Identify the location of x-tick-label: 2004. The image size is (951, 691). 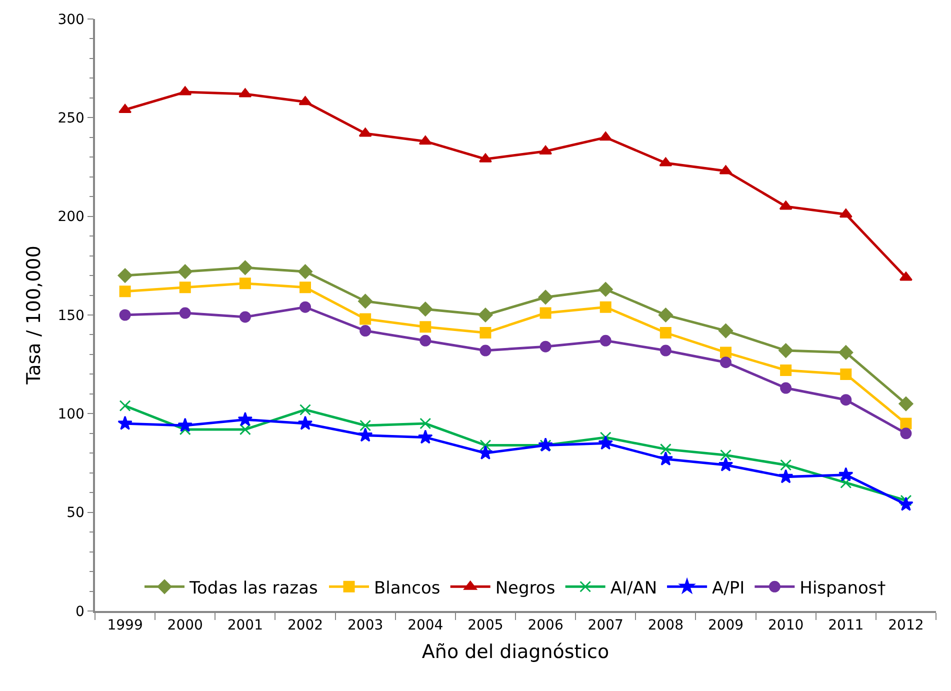
(426, 626).